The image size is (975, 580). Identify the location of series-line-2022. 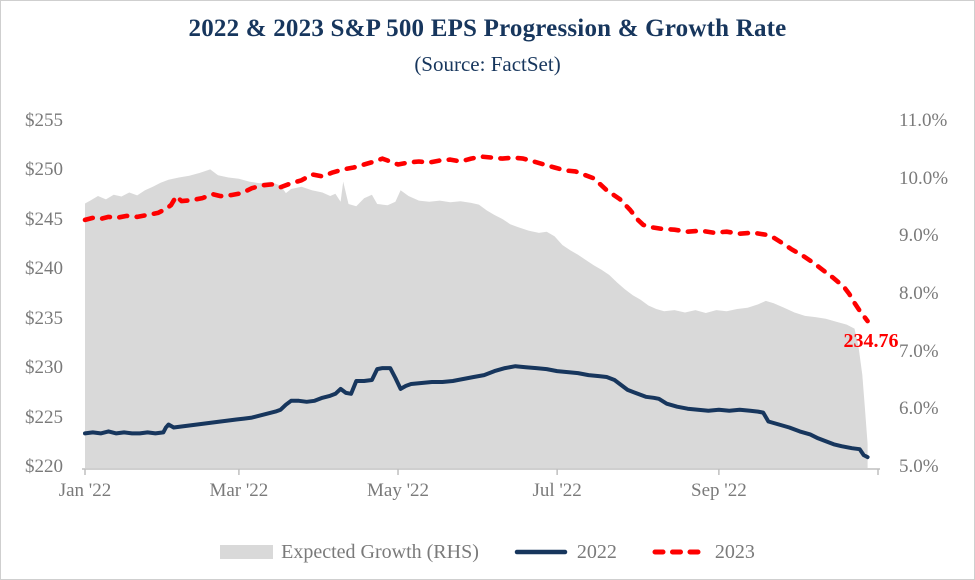
(476, 412).